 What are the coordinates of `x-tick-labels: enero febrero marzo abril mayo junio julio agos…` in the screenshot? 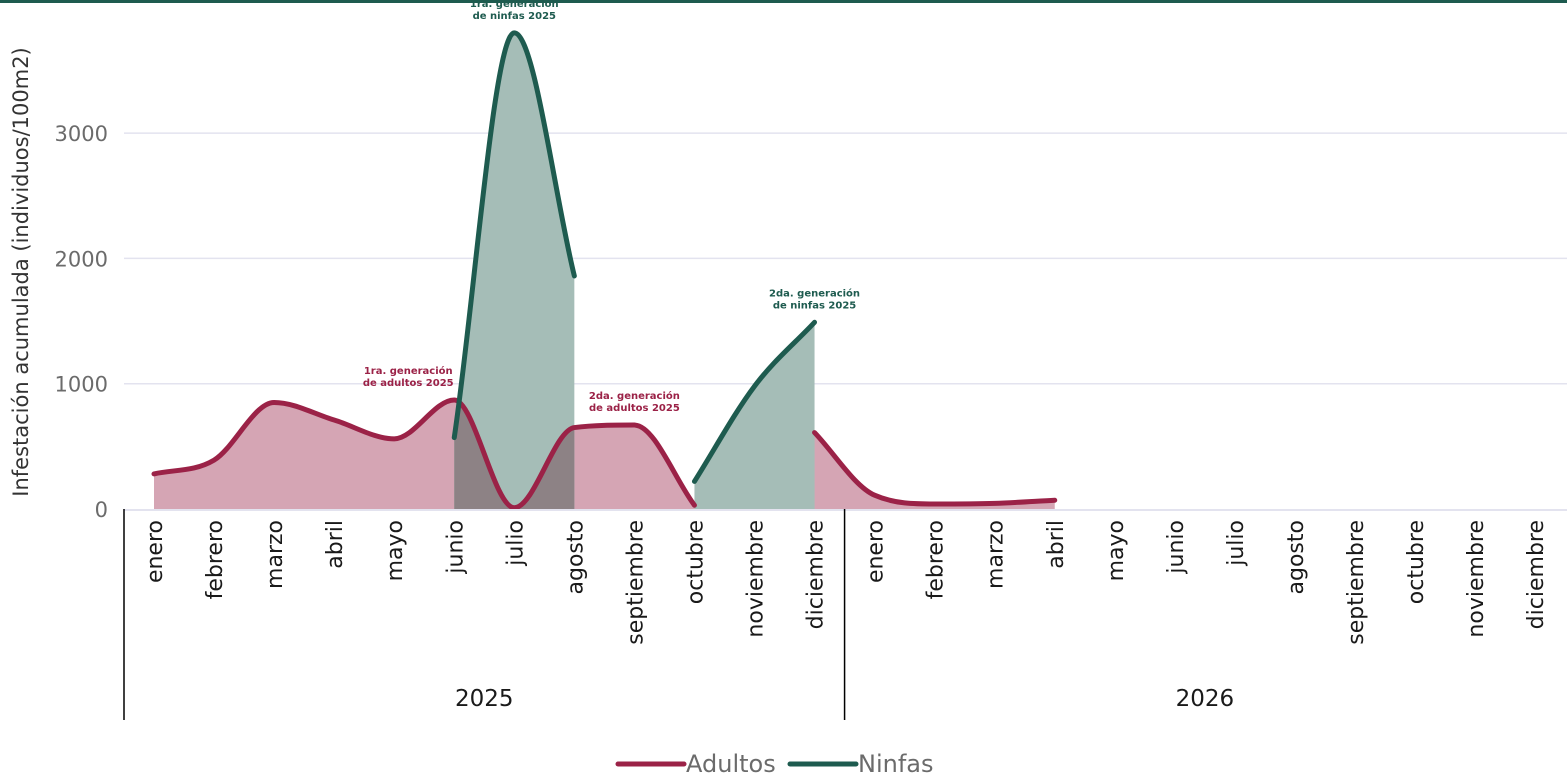 It's located at (846, 582).